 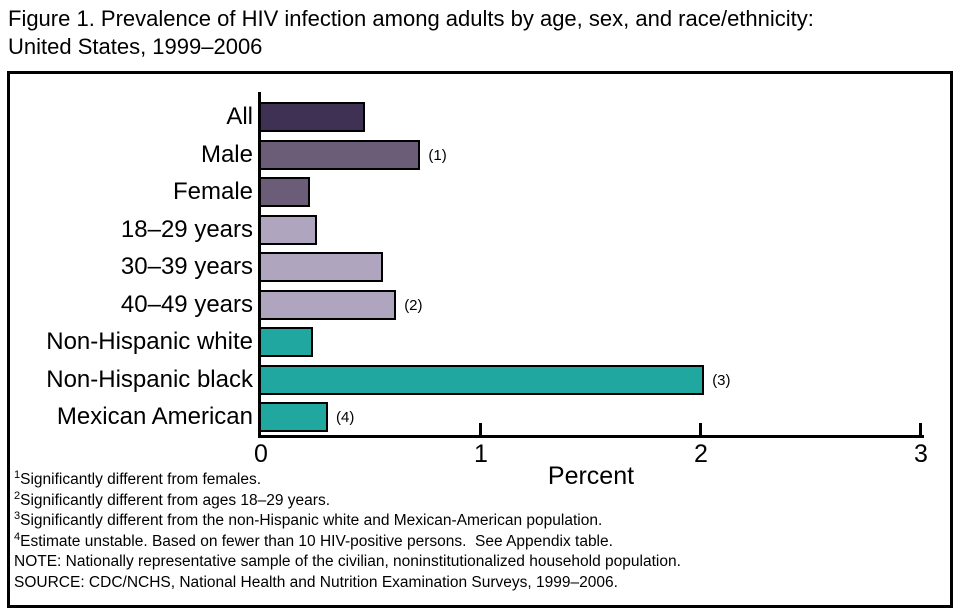 I want to click on x-tick-label-1: 1, so click(x=481, y=454).